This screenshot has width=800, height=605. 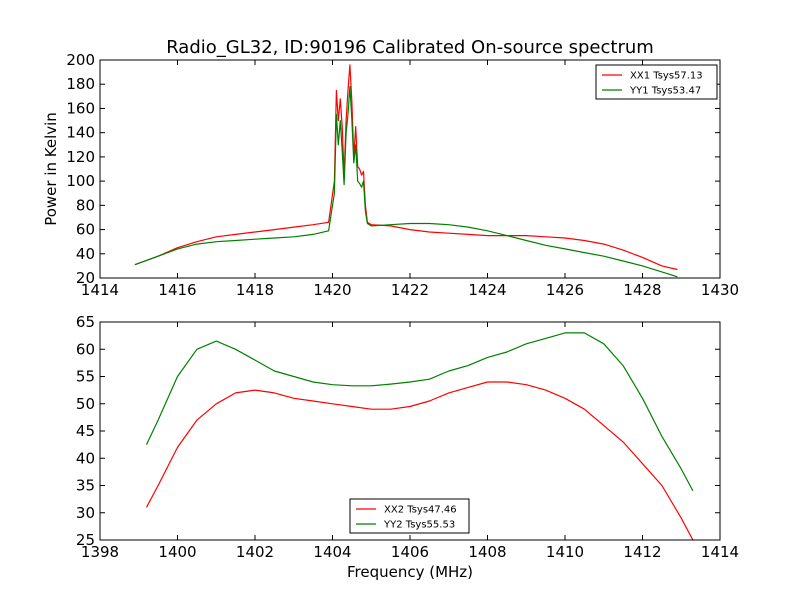 I want to click on top-xtick-label: 1426, so click(x=565, y=290).